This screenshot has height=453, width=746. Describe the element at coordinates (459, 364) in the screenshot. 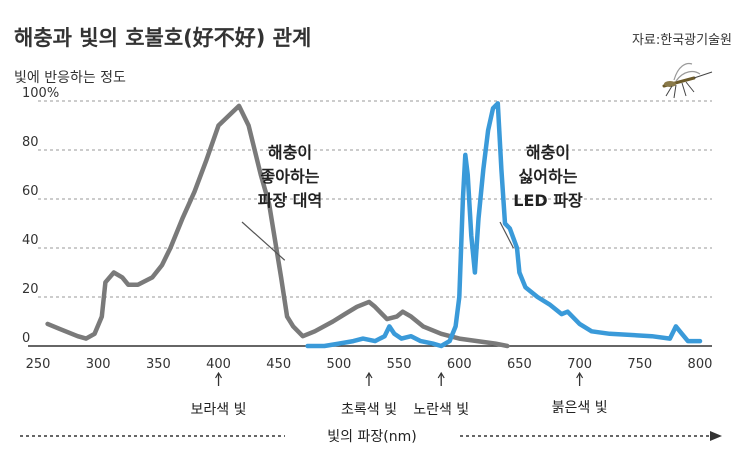

I see `x-tick-label: 600` at that location.